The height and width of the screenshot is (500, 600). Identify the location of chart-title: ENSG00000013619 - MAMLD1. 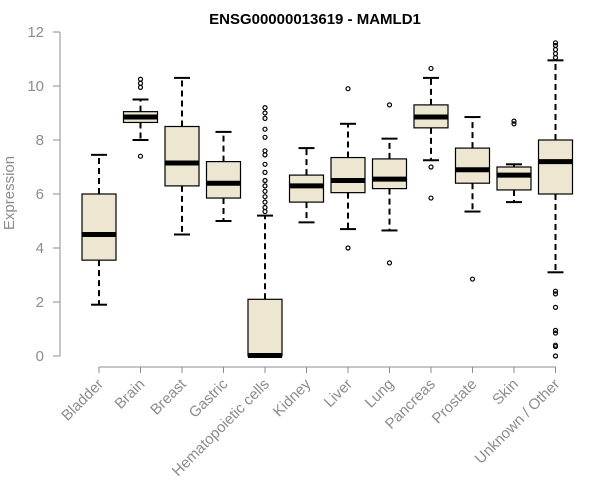
(315, 19).